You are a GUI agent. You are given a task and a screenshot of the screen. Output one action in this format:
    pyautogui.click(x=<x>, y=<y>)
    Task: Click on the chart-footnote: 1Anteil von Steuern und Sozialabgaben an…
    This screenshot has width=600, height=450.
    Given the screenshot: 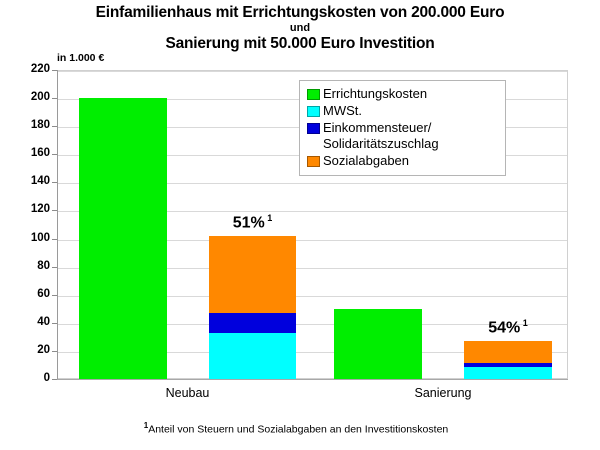 What is the action you would take?
    pyautogui.click(x=296, y=428)
    